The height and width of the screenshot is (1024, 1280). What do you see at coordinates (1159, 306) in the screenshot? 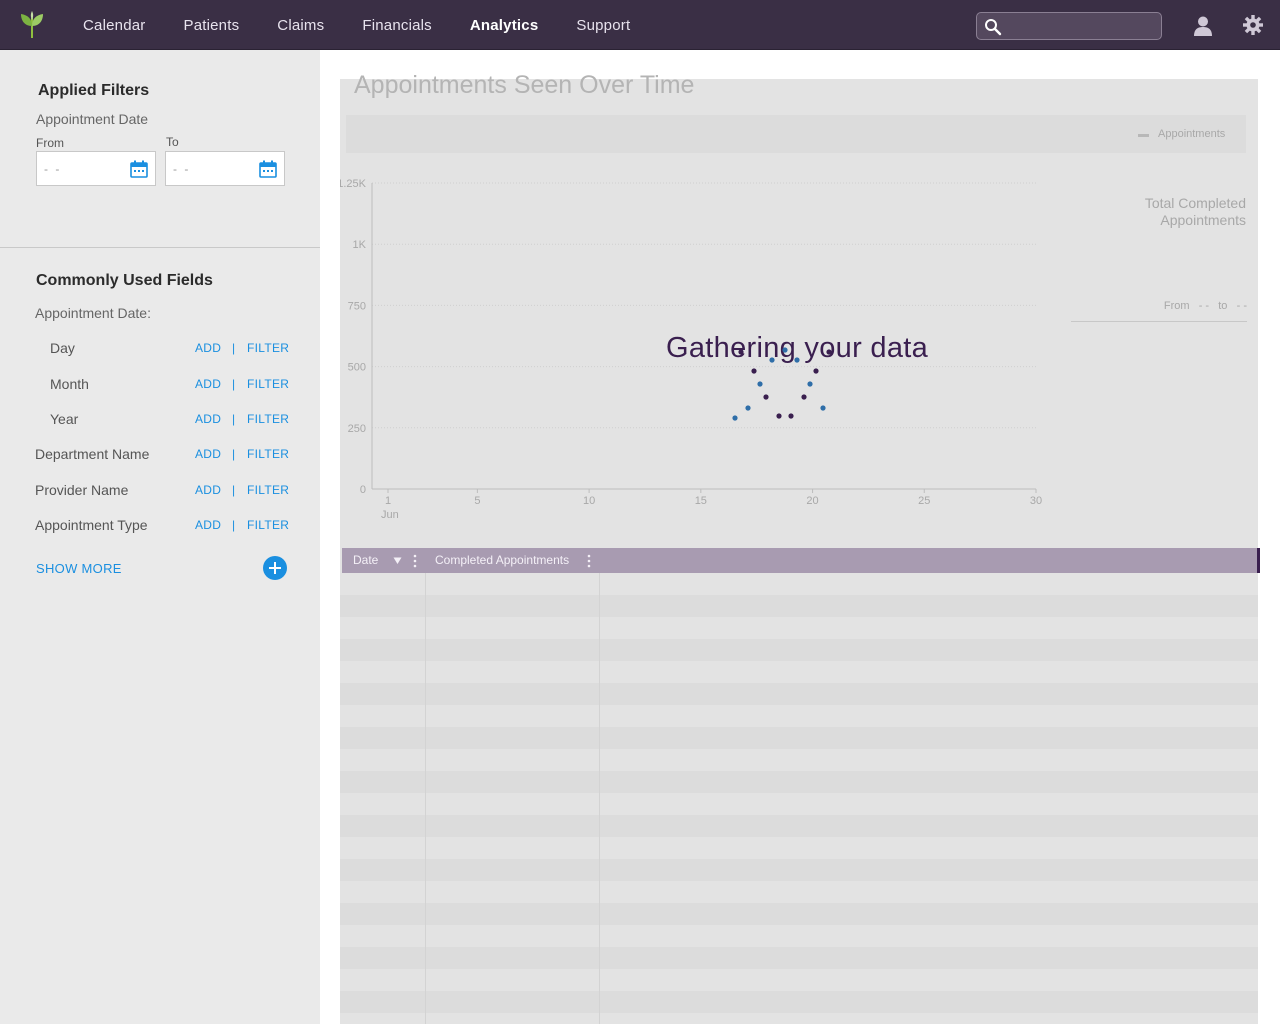
I see `date-range-summary: From - - to - -` at bounding box center [1159, 306].